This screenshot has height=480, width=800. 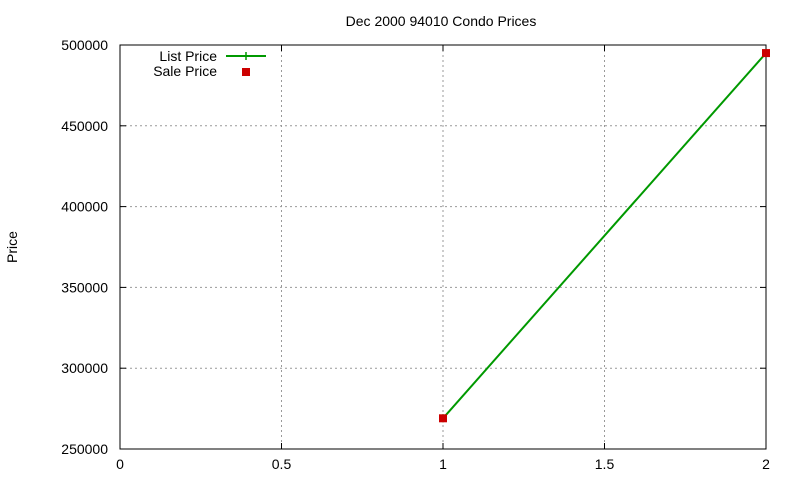 What do you see at coordinates (84, 207) in the screenshot?
I see `y-tick-label: 400000` at bounding box center [84, 207].